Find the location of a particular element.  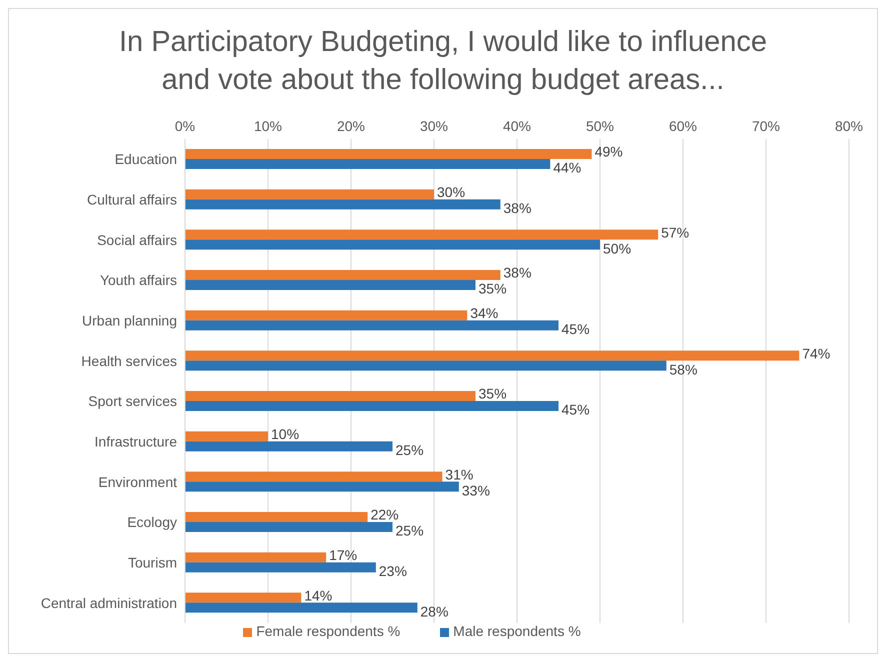

legend-label: Female respondents % is located at coordinates (328, 631).